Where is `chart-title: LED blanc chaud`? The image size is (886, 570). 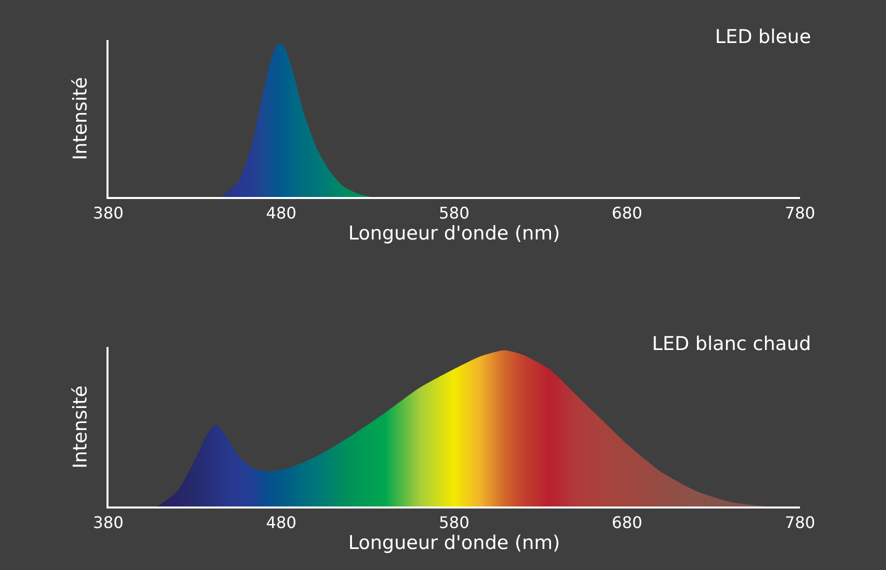 chart-title: LED blanc chaud is located at coordinates (732, 344).